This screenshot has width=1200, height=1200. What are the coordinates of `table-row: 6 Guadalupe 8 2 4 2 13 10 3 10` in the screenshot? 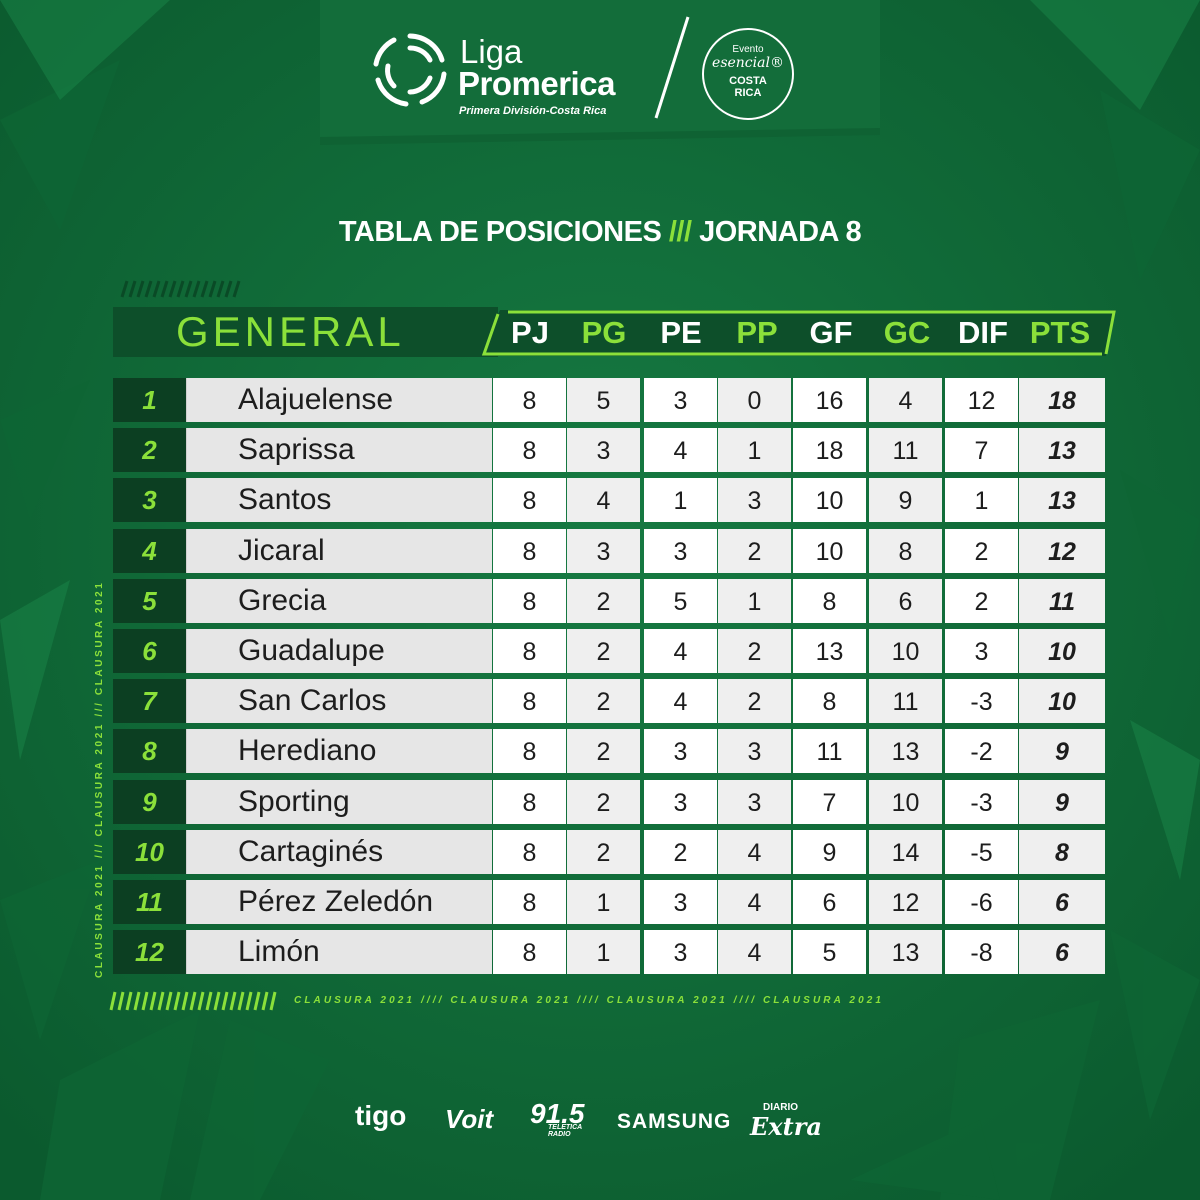 It's located at (609, 651).